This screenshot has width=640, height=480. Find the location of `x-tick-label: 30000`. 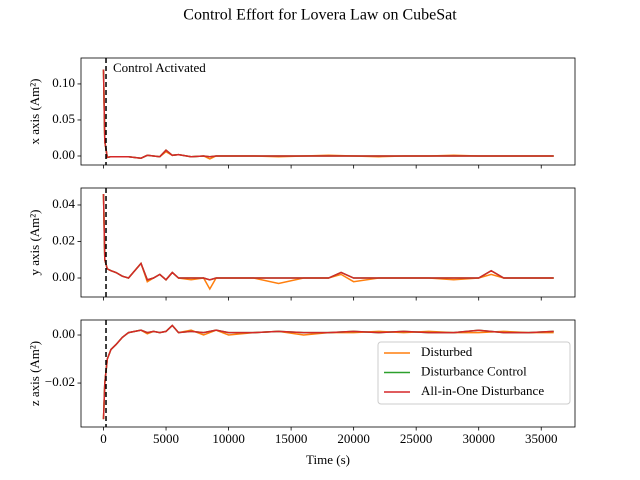

x-tick-label: 30000 is located at coordinates (478, 438).